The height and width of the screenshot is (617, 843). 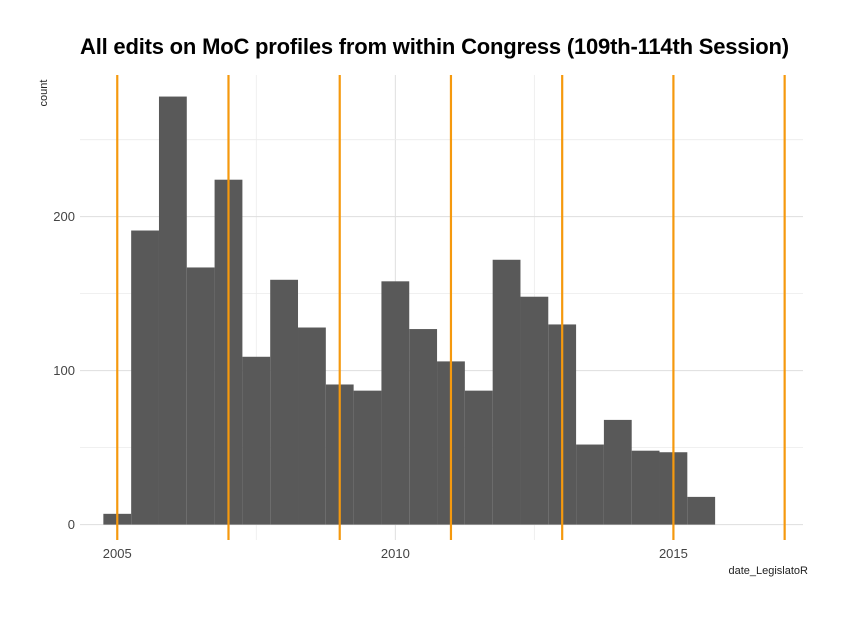 I want to click on x-tick-label: 2010, so click(x=395, y=553).